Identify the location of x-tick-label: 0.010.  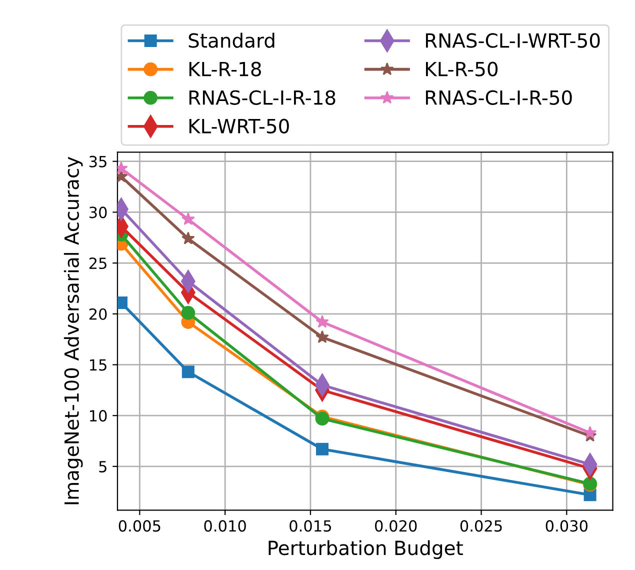
(225, 526).